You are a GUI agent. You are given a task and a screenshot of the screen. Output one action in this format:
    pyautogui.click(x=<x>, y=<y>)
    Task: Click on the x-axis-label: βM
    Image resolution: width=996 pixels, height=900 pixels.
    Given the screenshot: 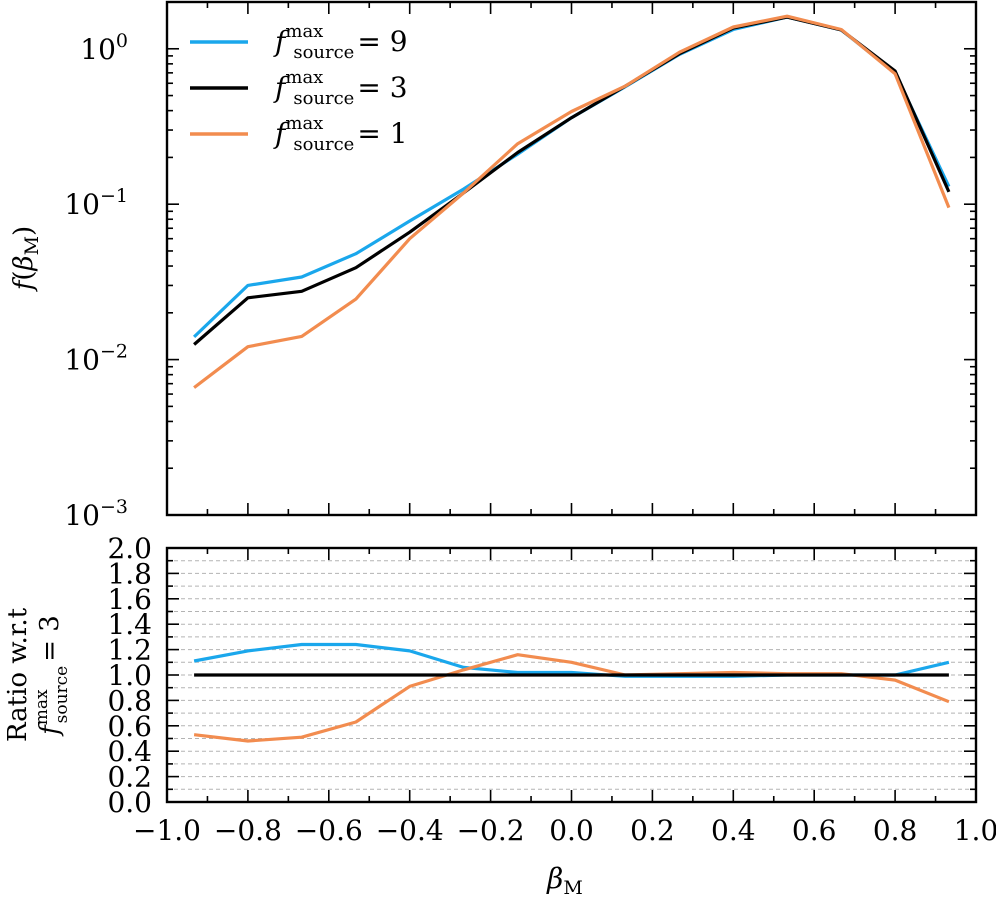 What is the action you would take?
    pyautogui.click(x=564, y=880)
    